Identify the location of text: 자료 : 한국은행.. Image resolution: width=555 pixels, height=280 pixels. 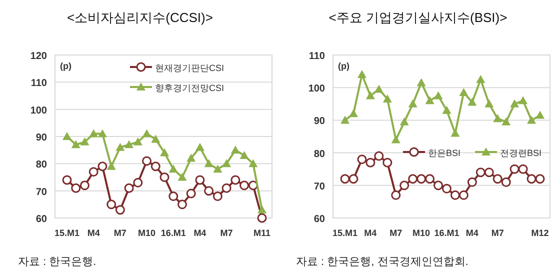
(57, 262).